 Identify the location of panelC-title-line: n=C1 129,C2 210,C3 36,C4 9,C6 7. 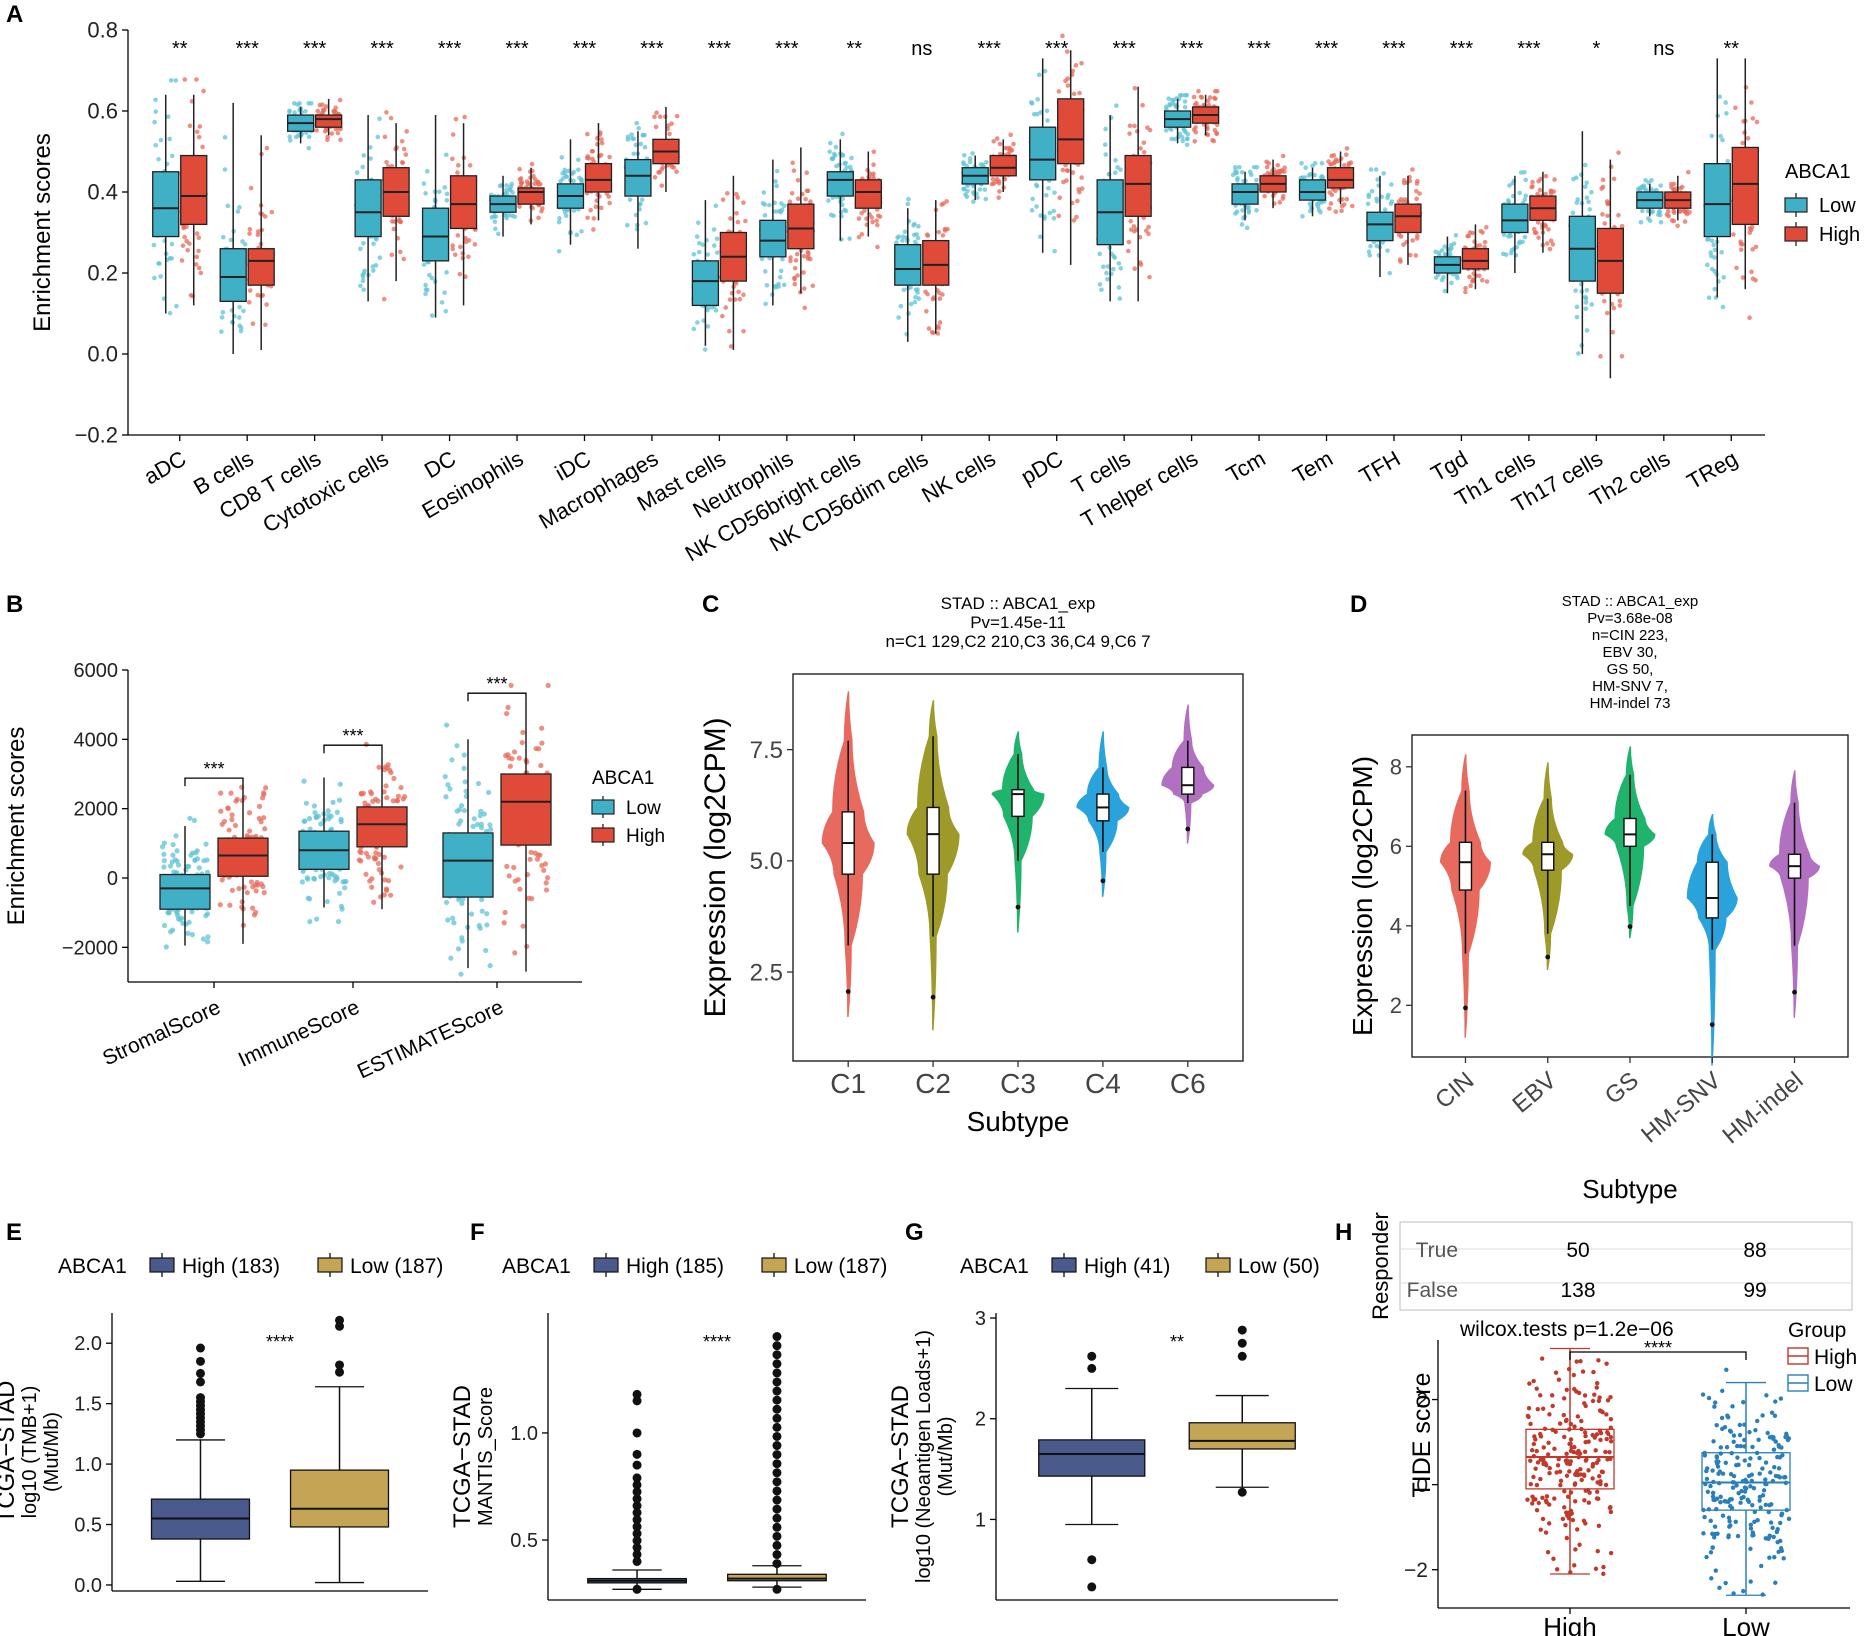
(1017, 641).